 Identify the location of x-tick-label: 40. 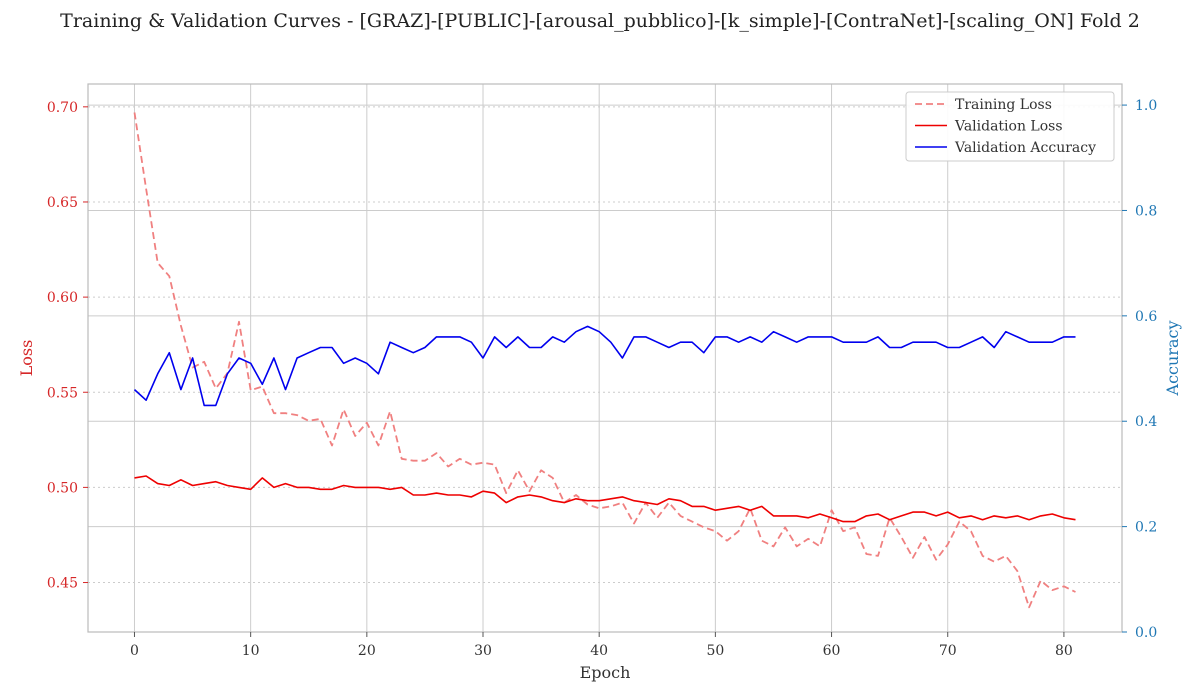
(599, 651).